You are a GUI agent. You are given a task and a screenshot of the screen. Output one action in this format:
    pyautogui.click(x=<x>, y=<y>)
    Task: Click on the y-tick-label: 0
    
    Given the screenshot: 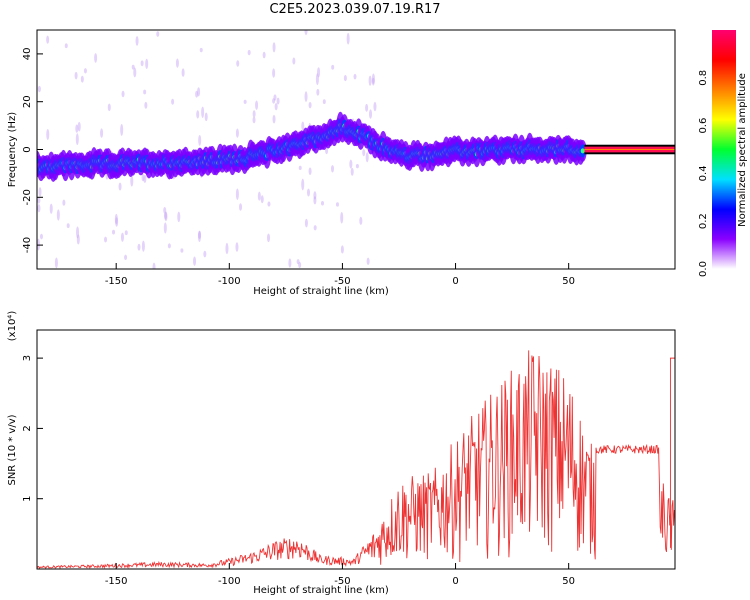 What is the action you would take?
    pyautogui.click(x=27, y=149)
    